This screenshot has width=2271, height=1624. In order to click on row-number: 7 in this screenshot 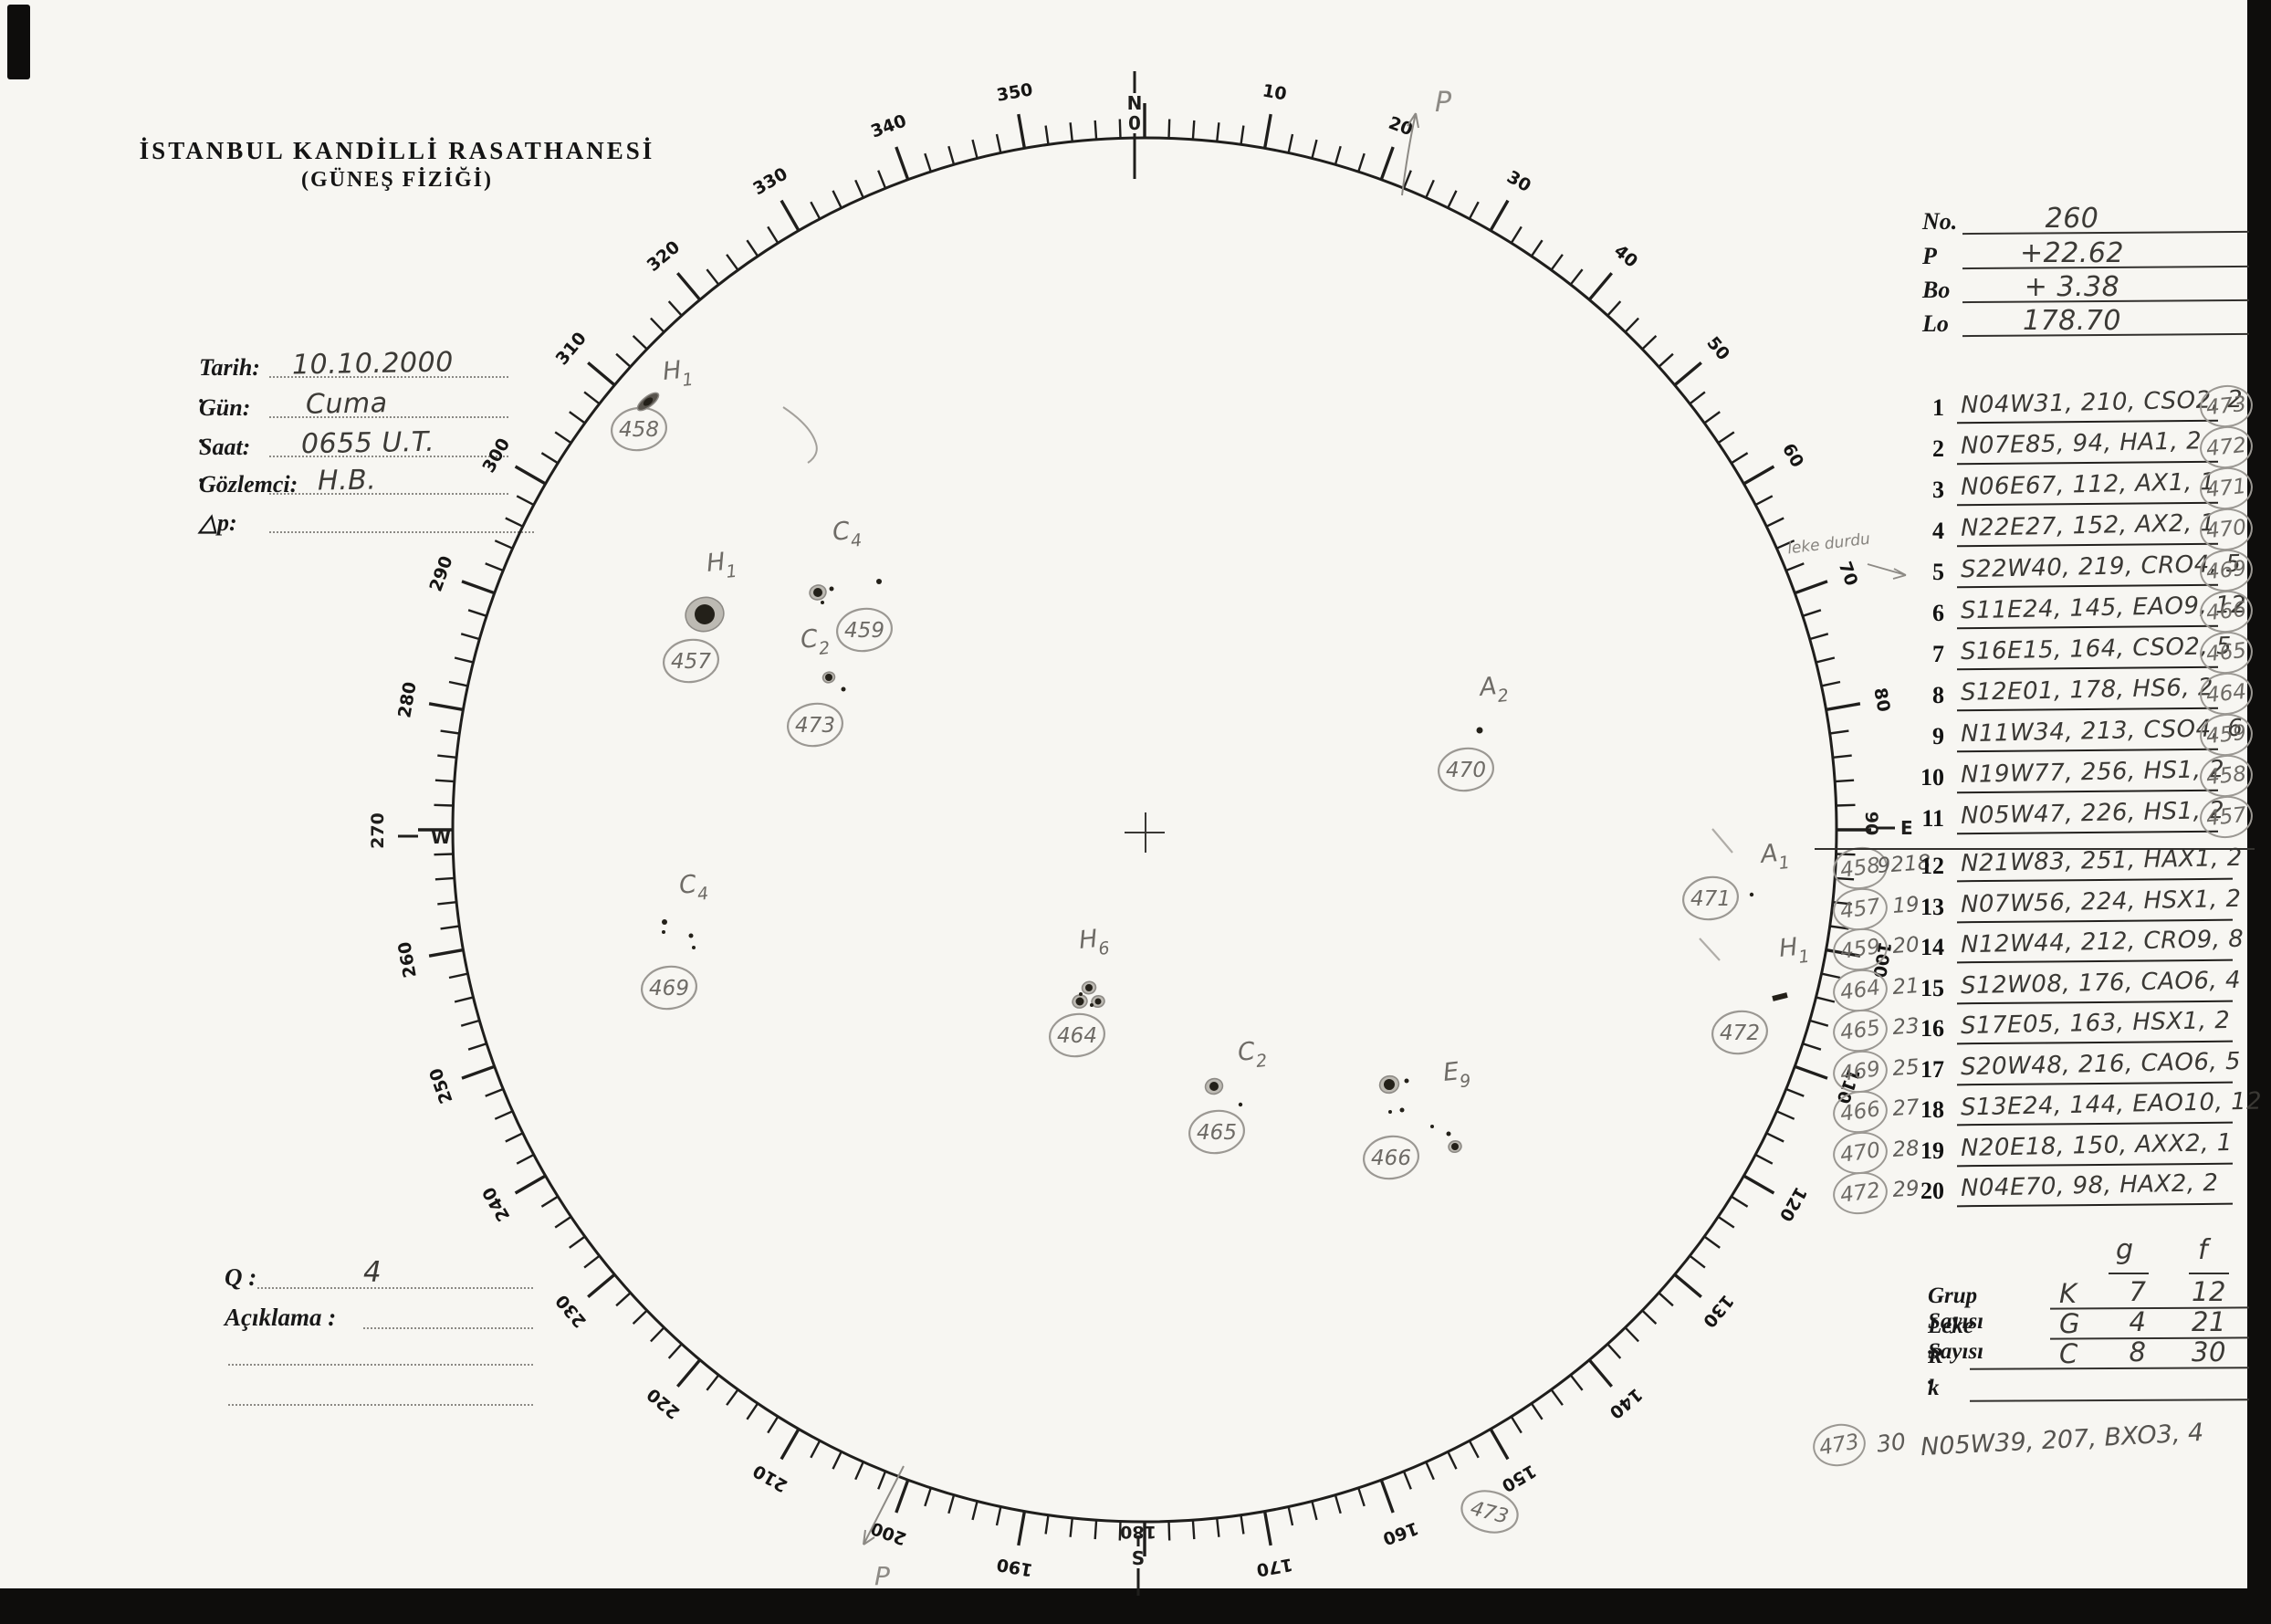, I will do `click(1938, 654)`.